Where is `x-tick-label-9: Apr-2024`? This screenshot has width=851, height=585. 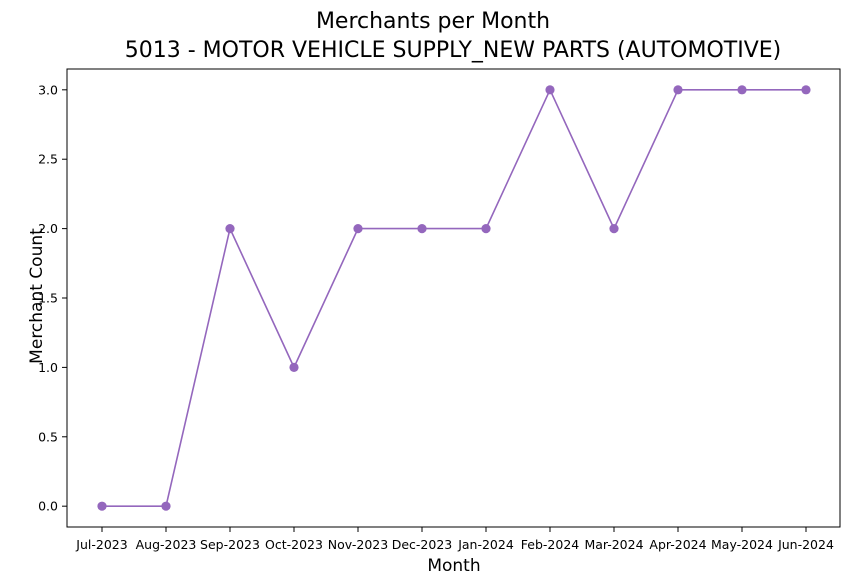 x-tick-label-9: Apr-2024 is located at coordinates (677, 544).